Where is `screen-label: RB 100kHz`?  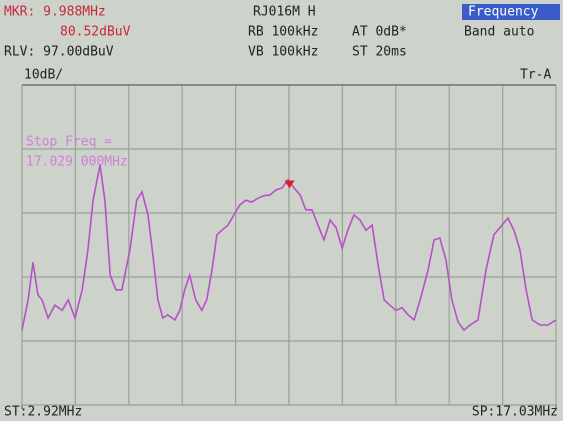 screen-label: RB 100kHz is located at coordinates (283, 32).